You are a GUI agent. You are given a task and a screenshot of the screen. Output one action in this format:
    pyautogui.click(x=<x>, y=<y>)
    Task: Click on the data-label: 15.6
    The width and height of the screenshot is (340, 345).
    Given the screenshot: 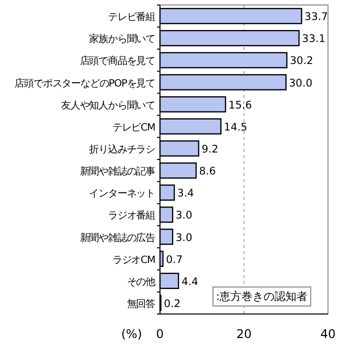 What is the action you would take?
    pyautogui.click(x=240, y=105)
    